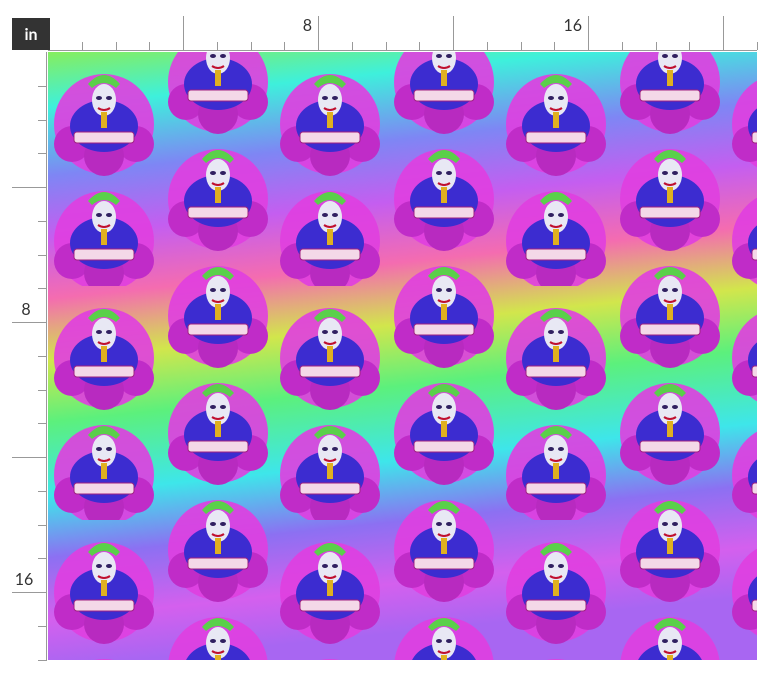  Describe the element at coordinates (307, 25) in the screenshot. I see `top-ruler-label: 8` at that location.